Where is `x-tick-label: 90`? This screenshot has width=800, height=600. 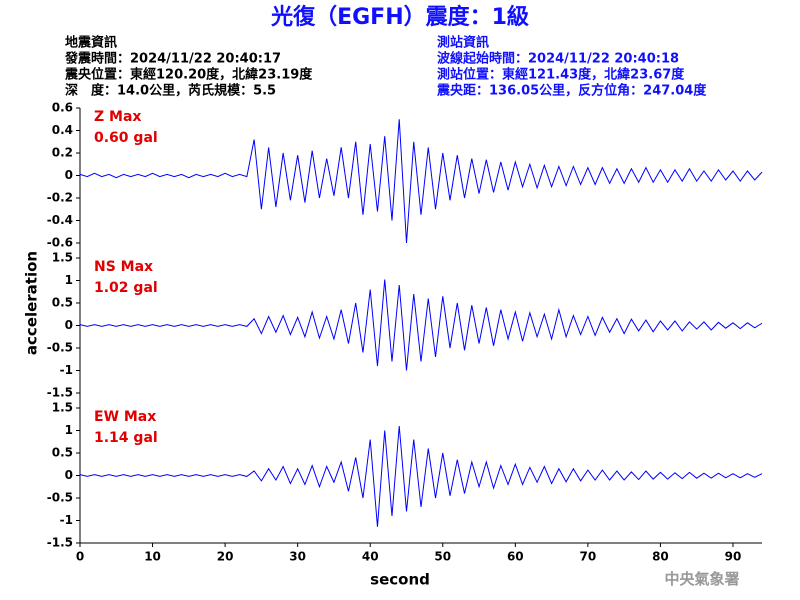 x-tick-label: 90 is located at coordinates (733, 557).